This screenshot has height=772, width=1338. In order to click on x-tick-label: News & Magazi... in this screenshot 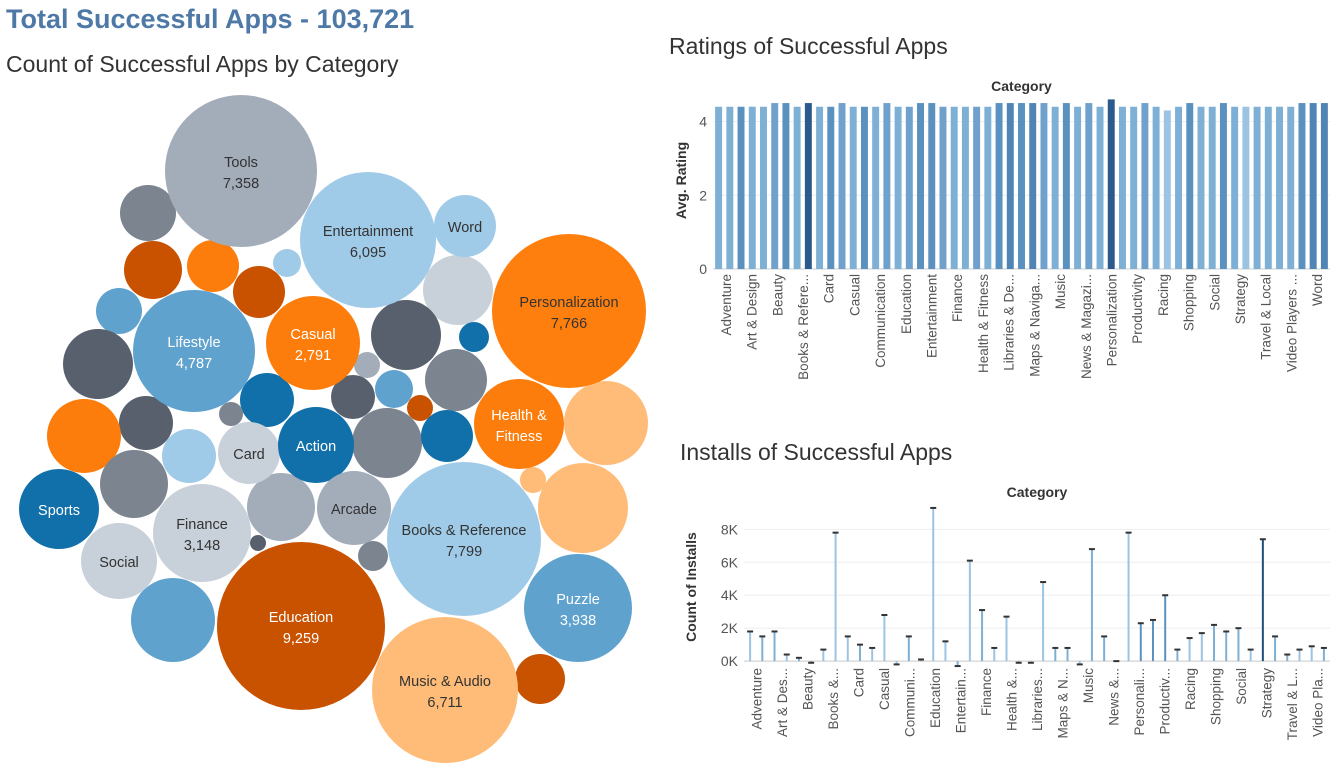, I will do `click(1086, 326)`.